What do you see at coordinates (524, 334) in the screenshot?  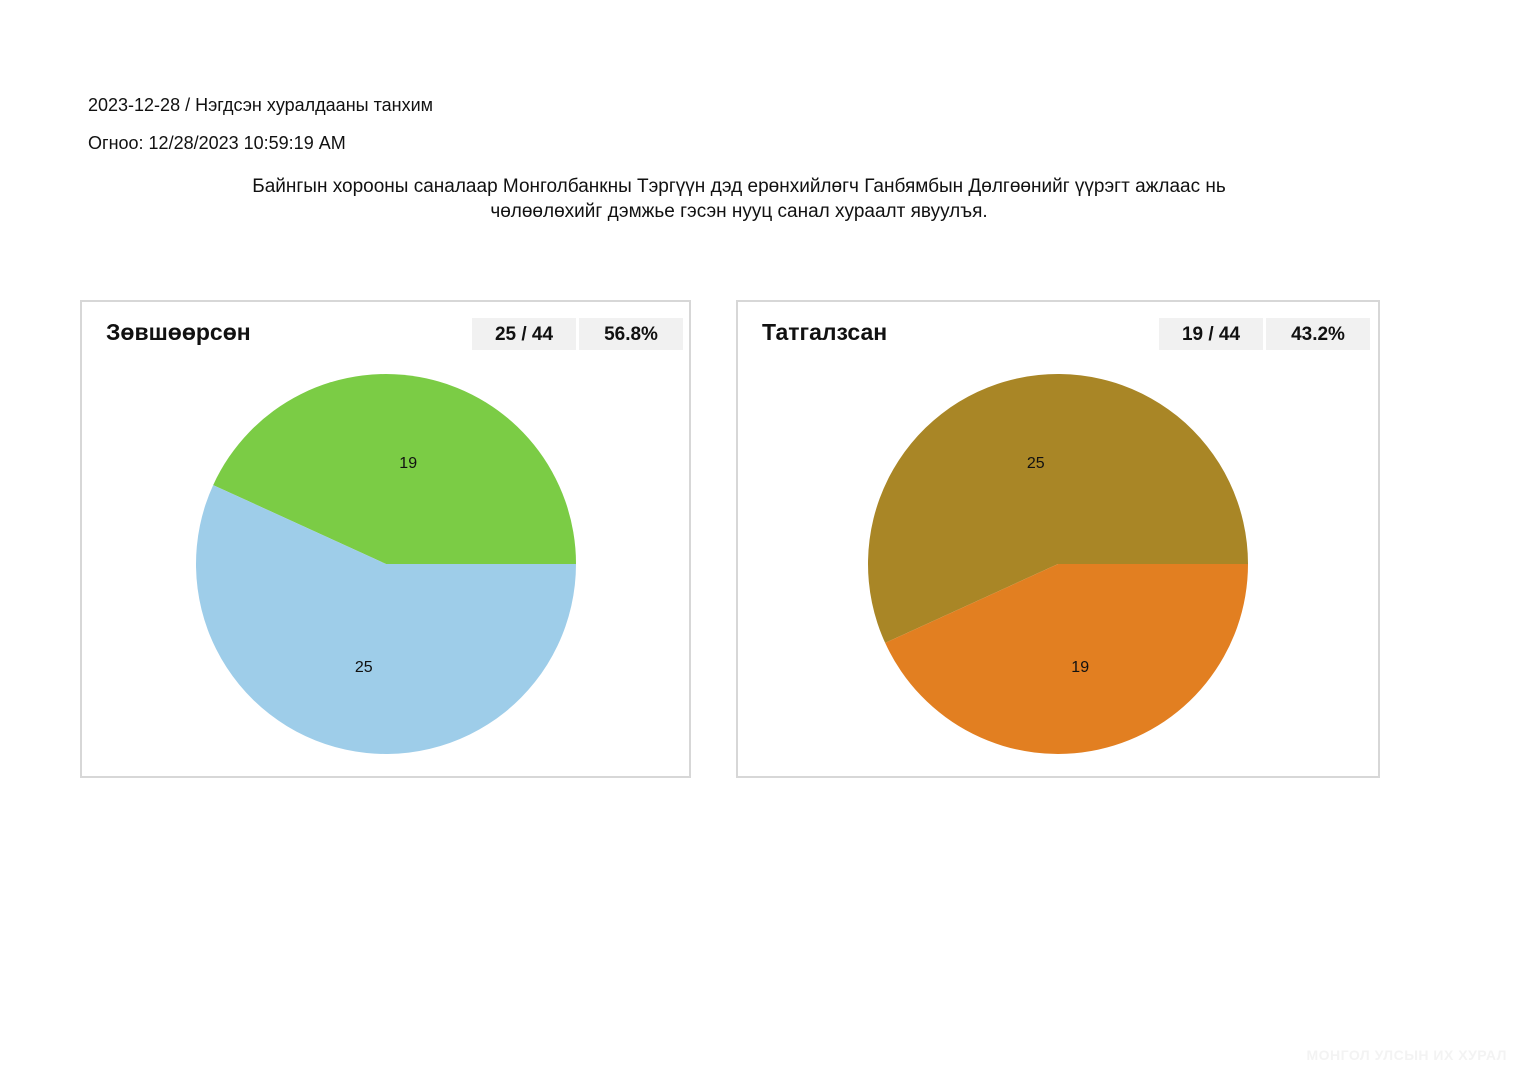 I see `approved-count: 25 / 44` at bounding box center [524, 334].